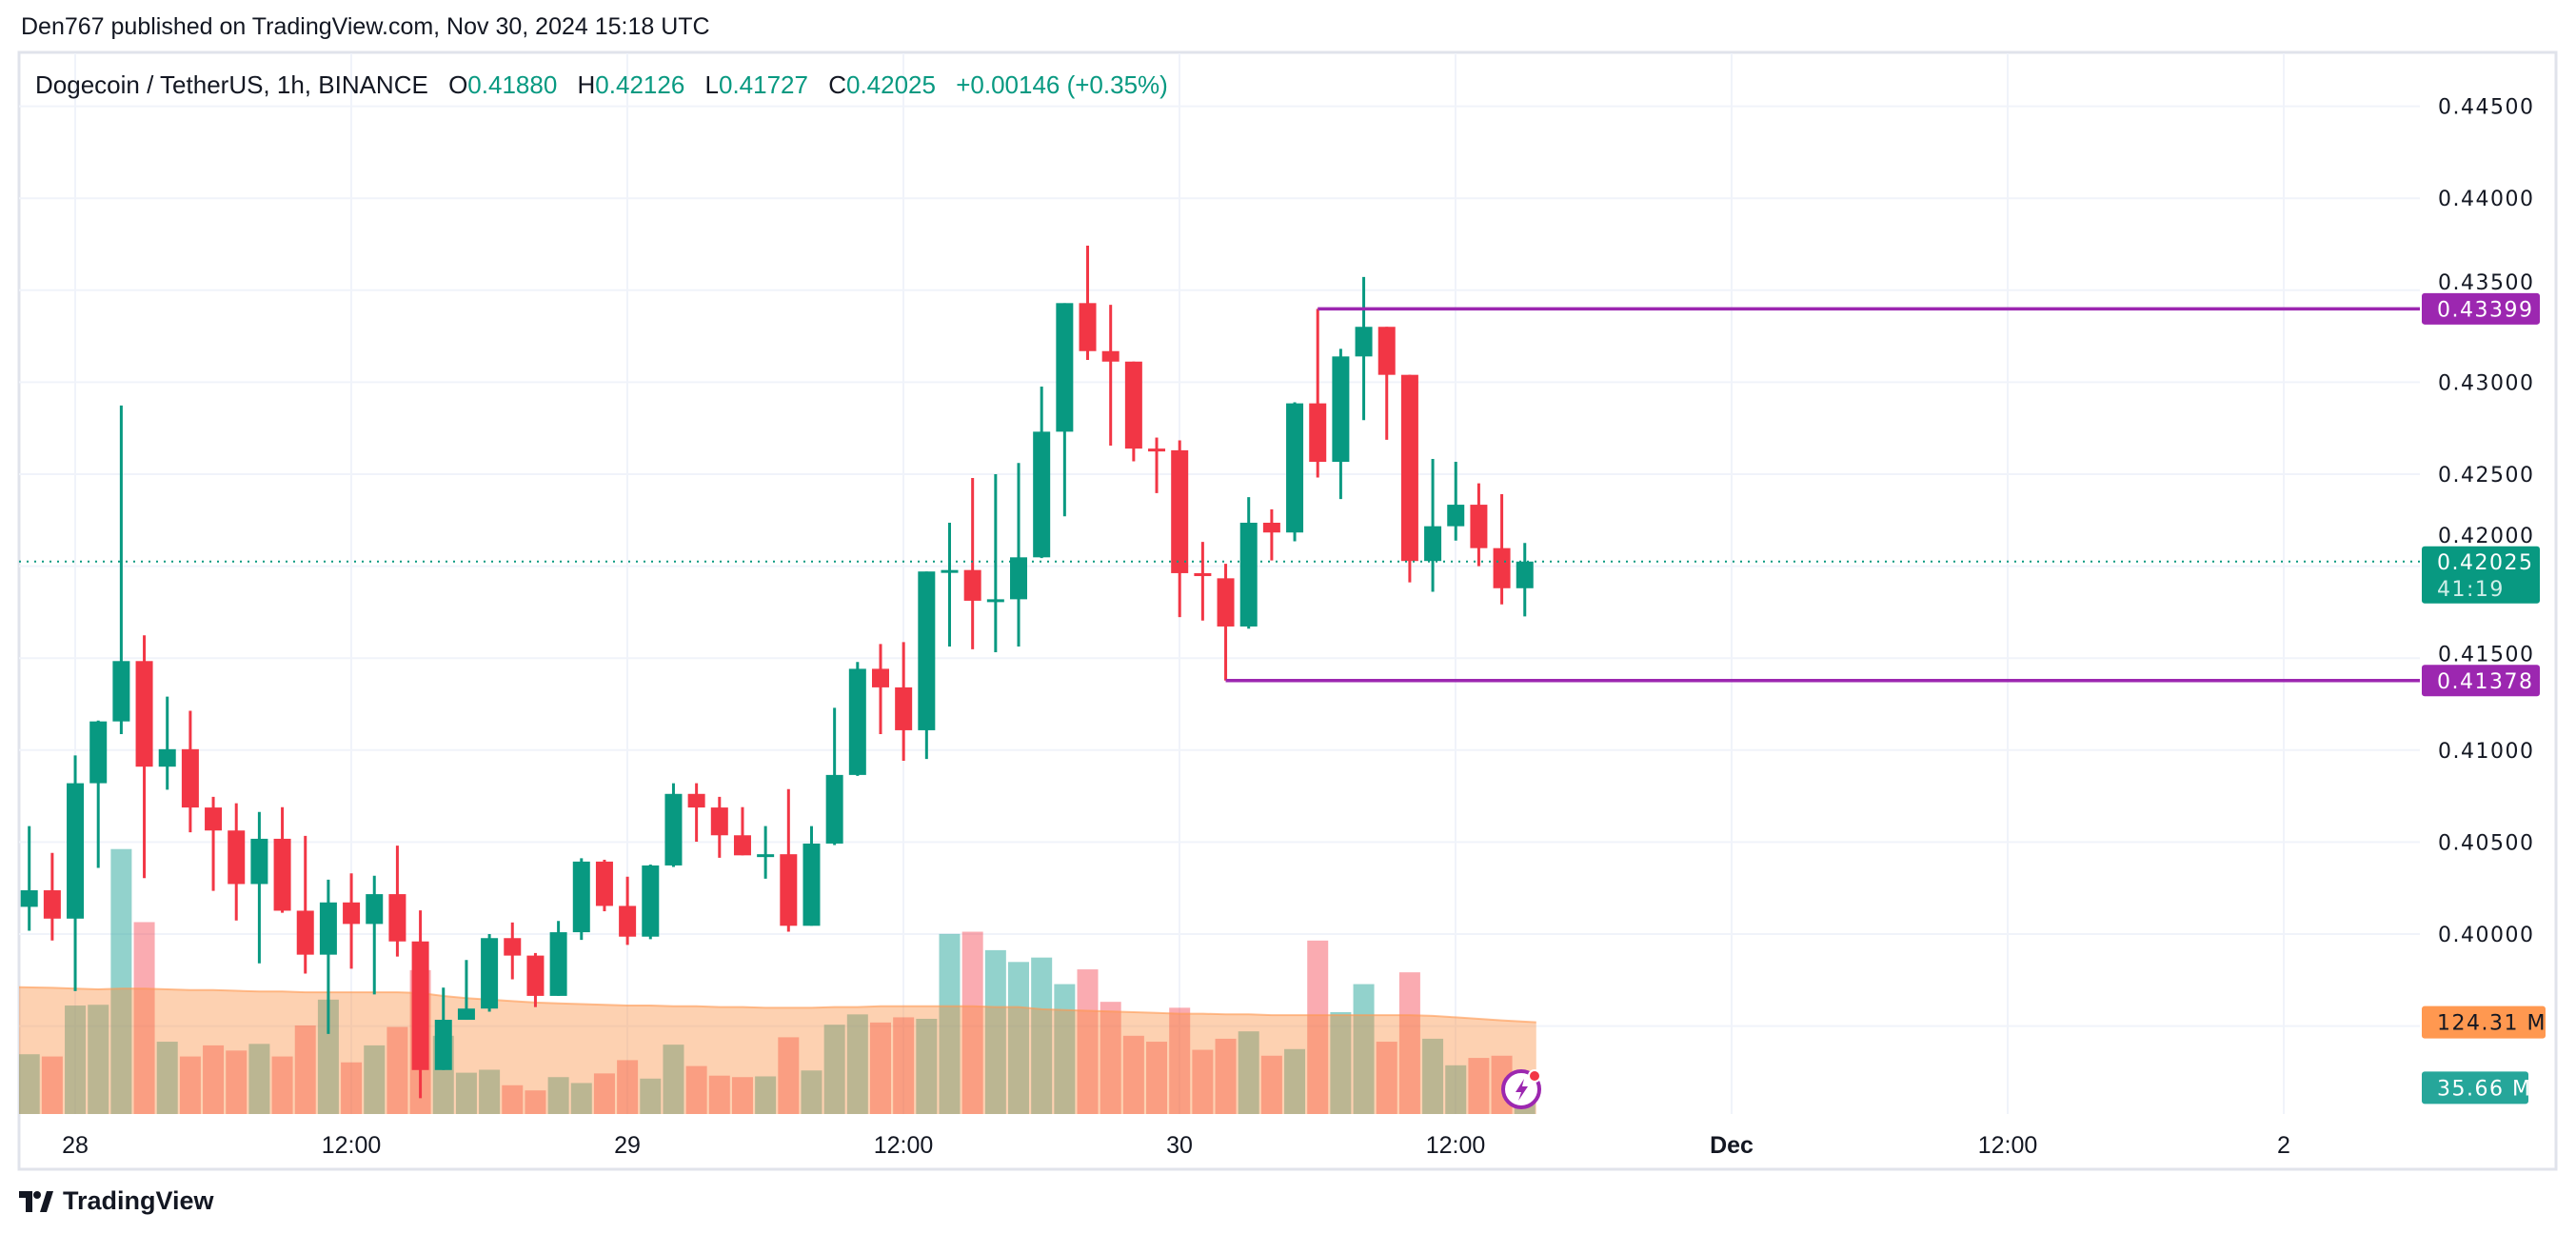  What do you see at coordinates (2486, 655) in the screenshot?
I see `price-tick-label: 0.41500` at bounding box center [2486, 655].